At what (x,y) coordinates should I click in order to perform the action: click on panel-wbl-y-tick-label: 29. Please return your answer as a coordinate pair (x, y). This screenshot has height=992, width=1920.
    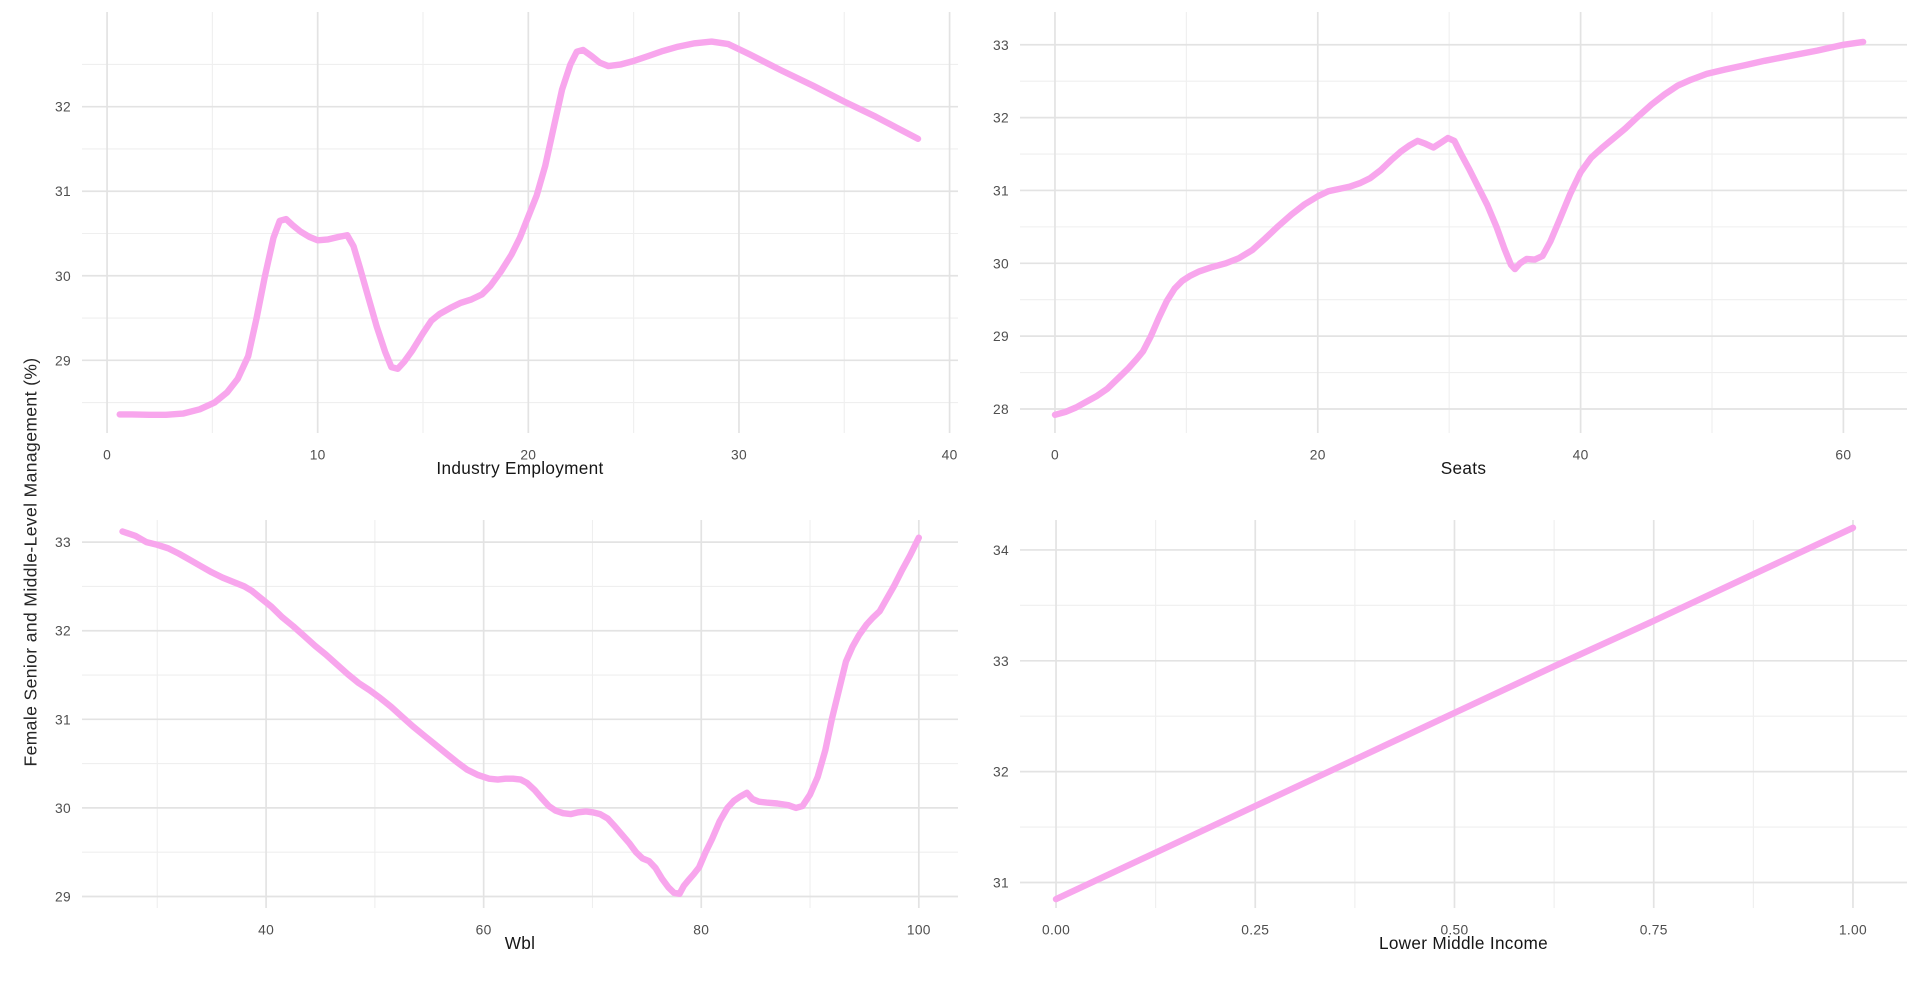
    Looking at the image, I should click on (63, 896).